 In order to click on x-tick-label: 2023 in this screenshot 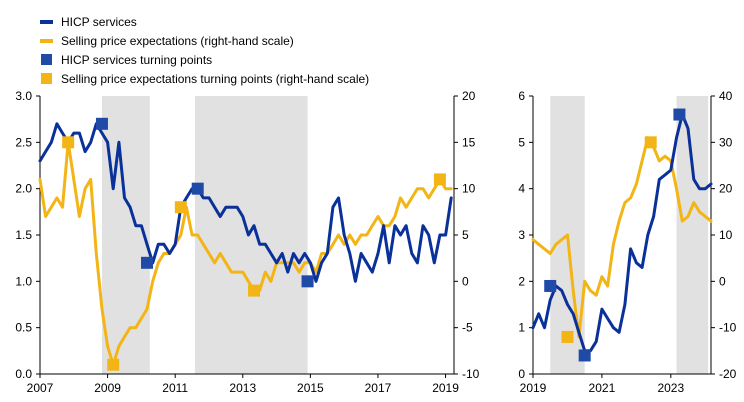, I will do `click(670, 388)`.